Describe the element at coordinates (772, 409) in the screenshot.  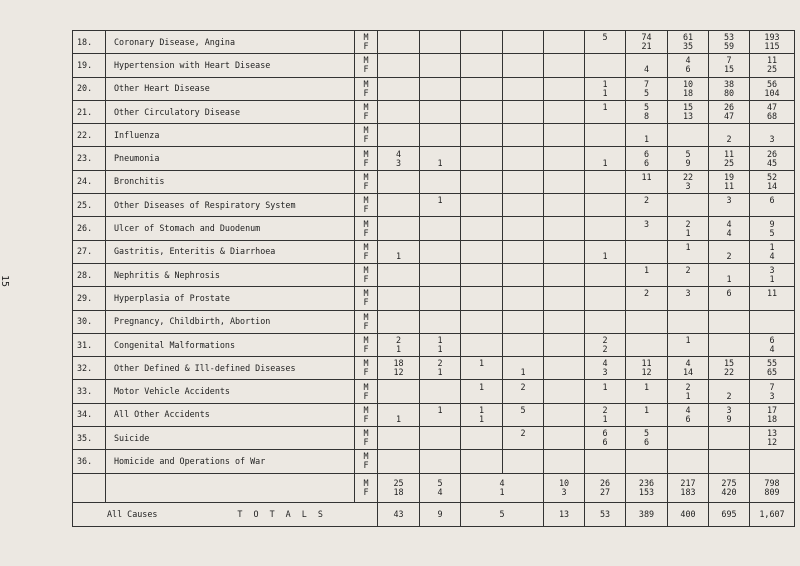
I see `male-value: 17` at that location.